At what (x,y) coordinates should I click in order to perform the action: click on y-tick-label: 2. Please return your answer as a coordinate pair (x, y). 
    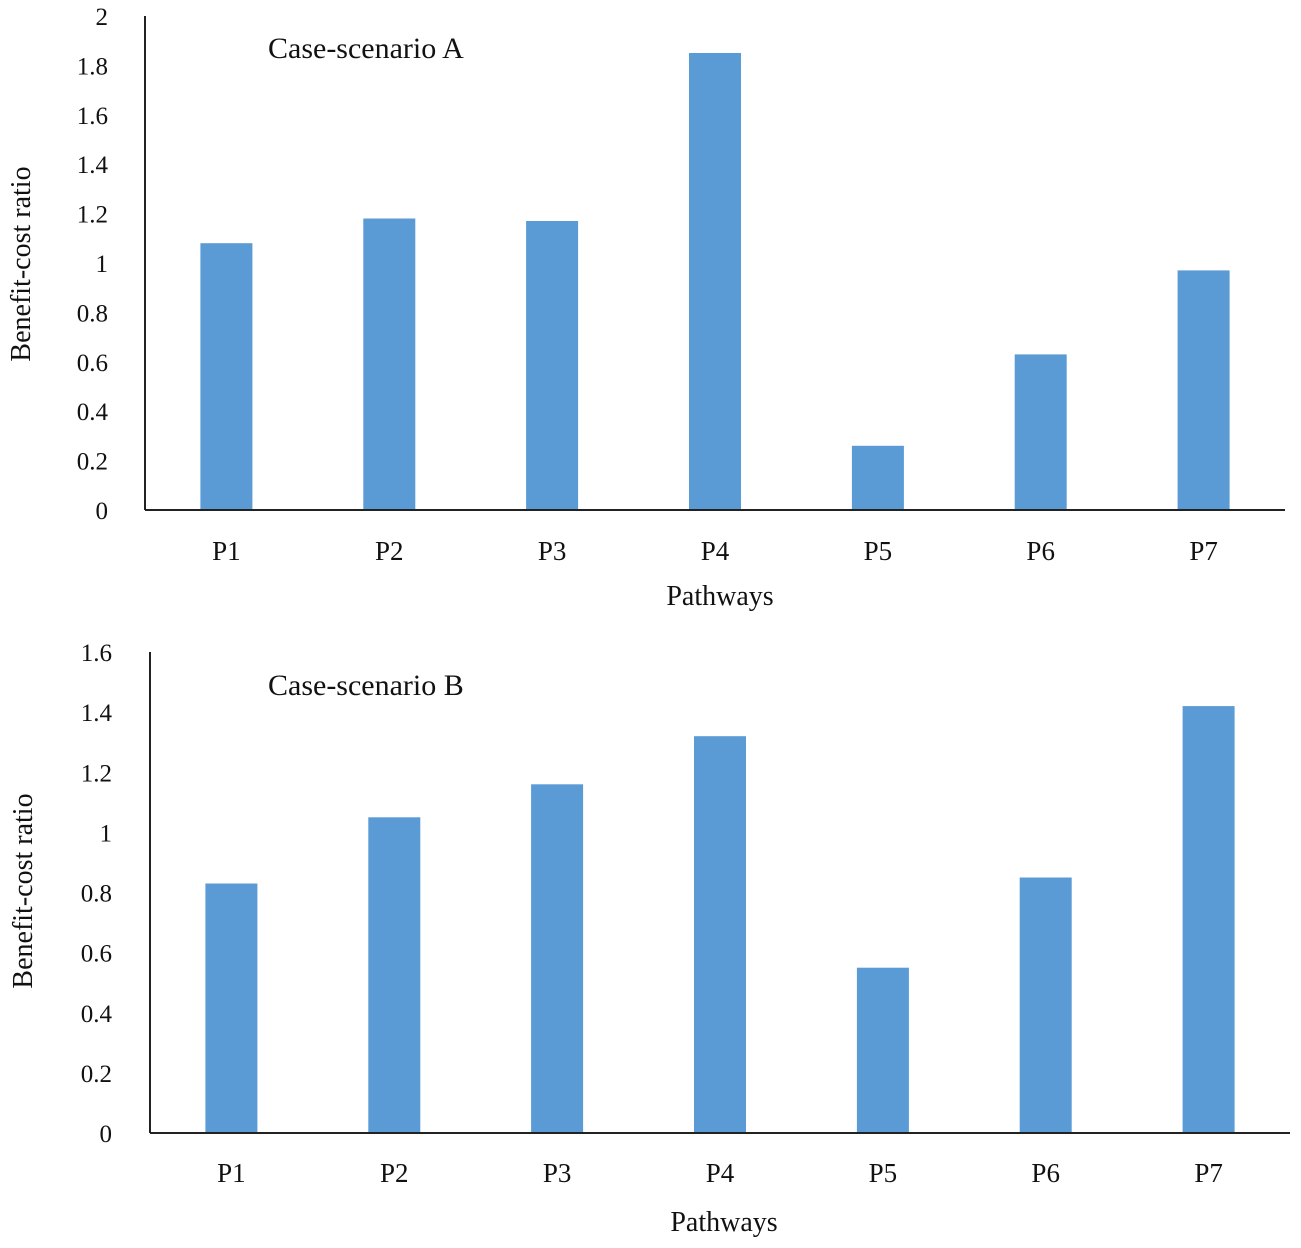
    Looking at the image, I should click on (102, 17).